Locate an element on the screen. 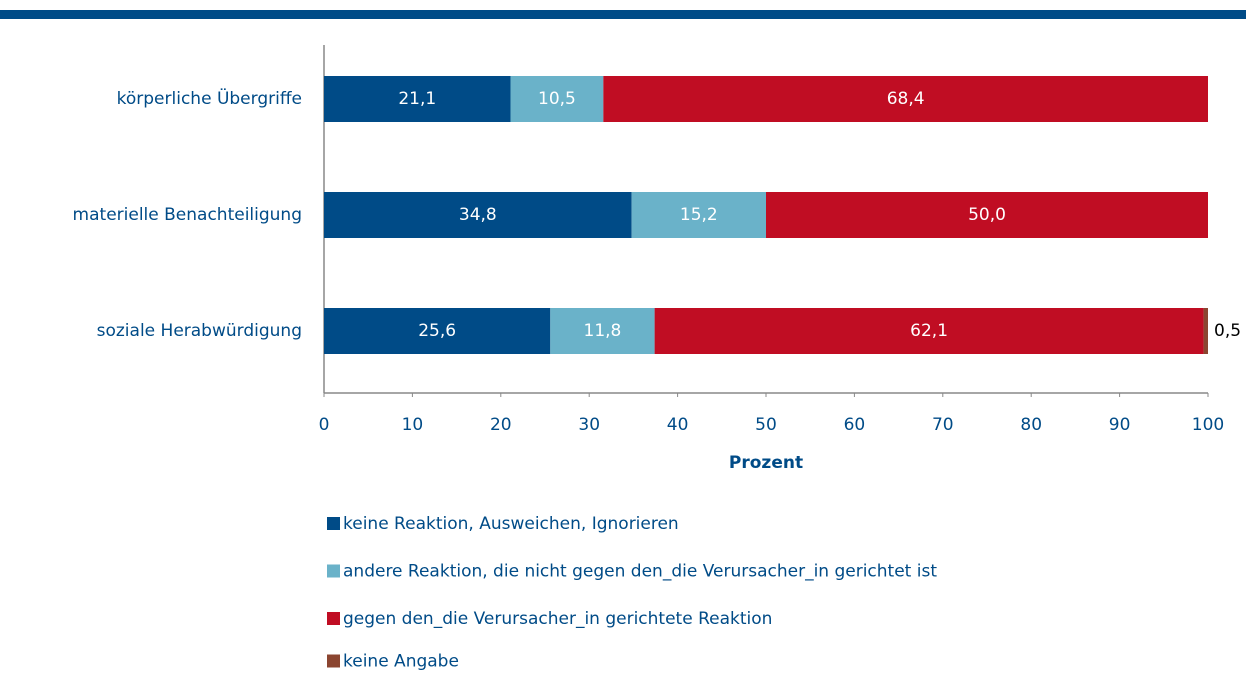 The image size is (1246, 697). header-band is located at coordinates (623, 14).